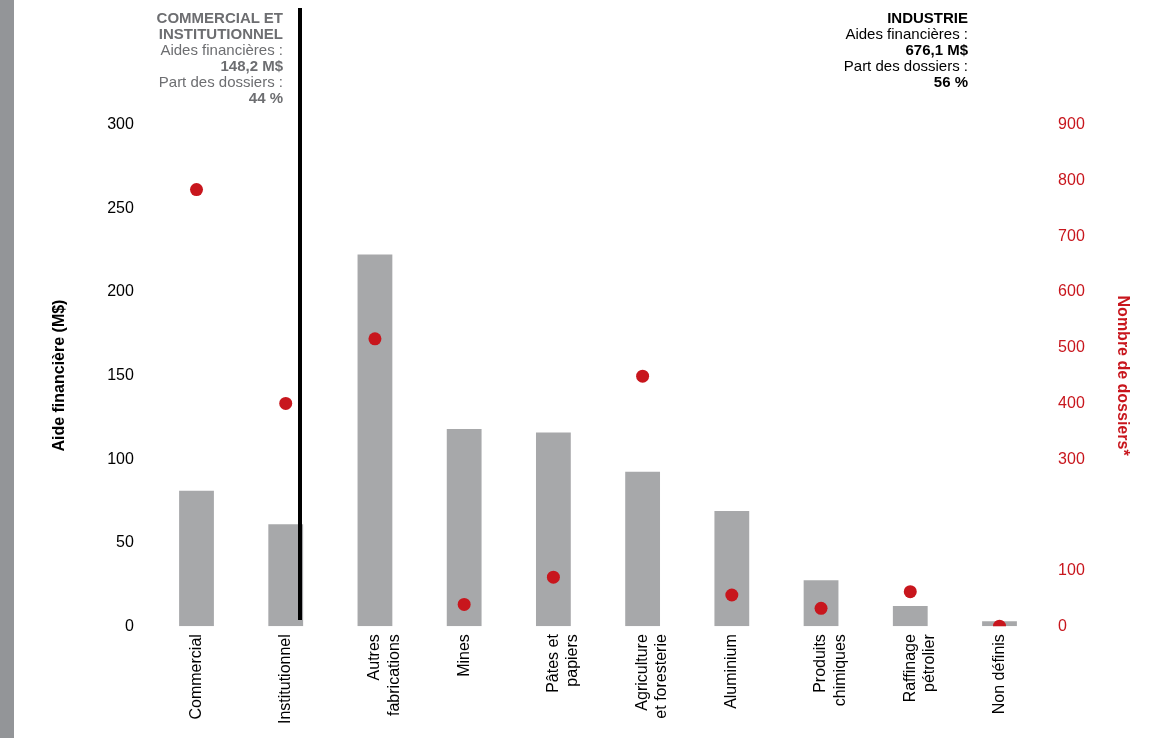 The image size is (1166, 738). I want to click on x-tick-label: Non définis, so click(998, 674).